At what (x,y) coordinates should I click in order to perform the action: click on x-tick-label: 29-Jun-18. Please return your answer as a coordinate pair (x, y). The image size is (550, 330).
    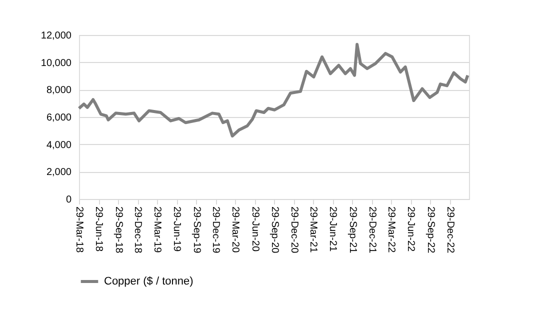
    Looking at the image, I should click on (98, 229).